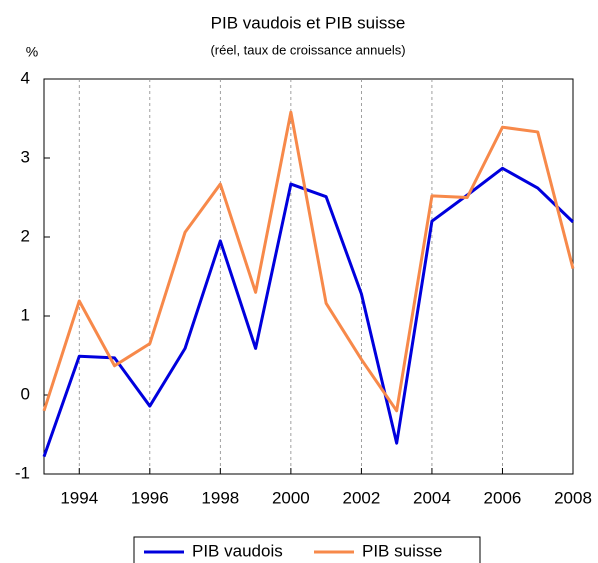 Image resolution: width=598 pixels, height=563 pixels. I want to click on x-tick-label: 2000, so click(291, 497).